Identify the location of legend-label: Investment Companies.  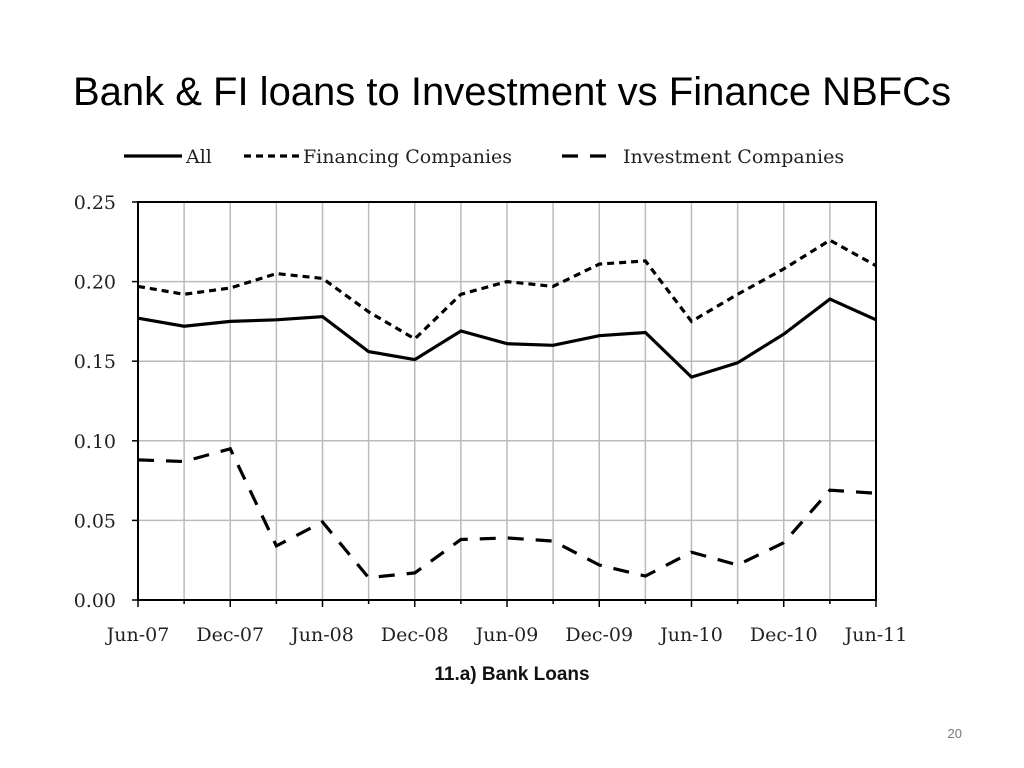
(733, 157).